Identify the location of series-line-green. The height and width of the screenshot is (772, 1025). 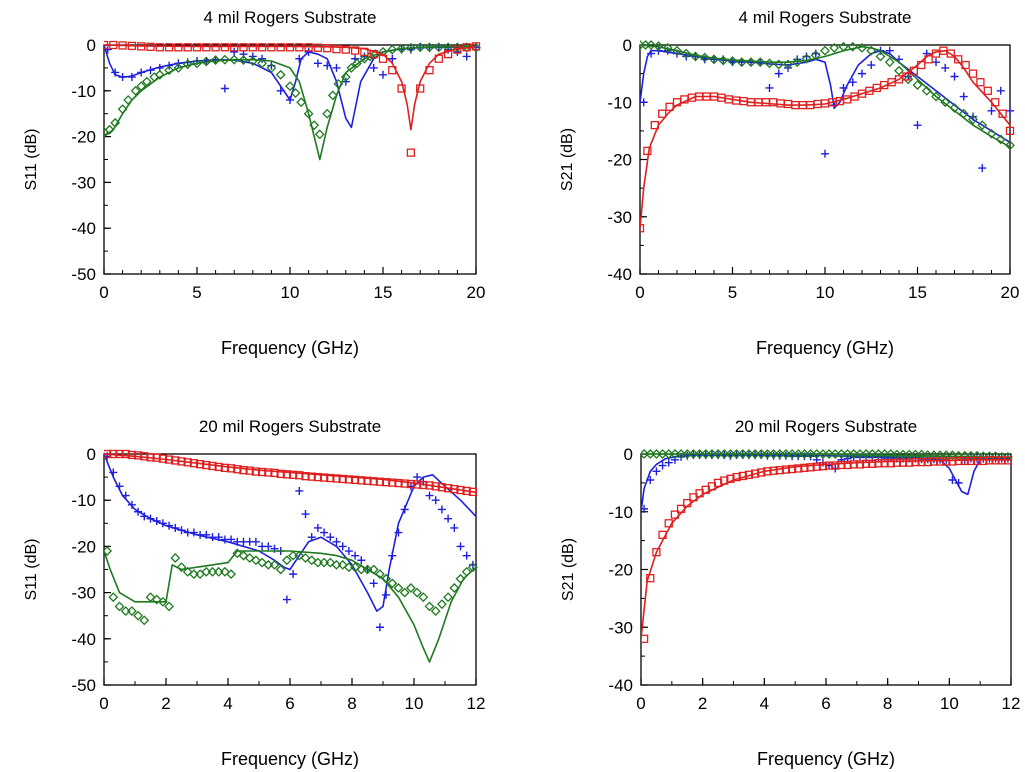
(290, 606).